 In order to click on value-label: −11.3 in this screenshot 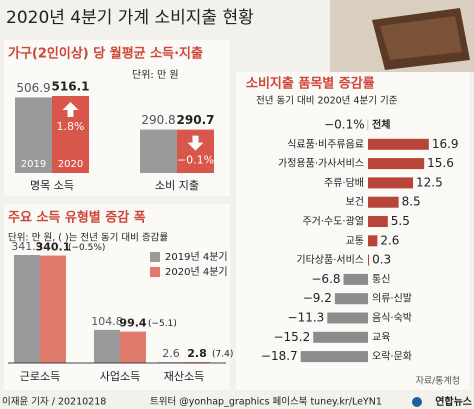, I will do `click(306, 318)`.